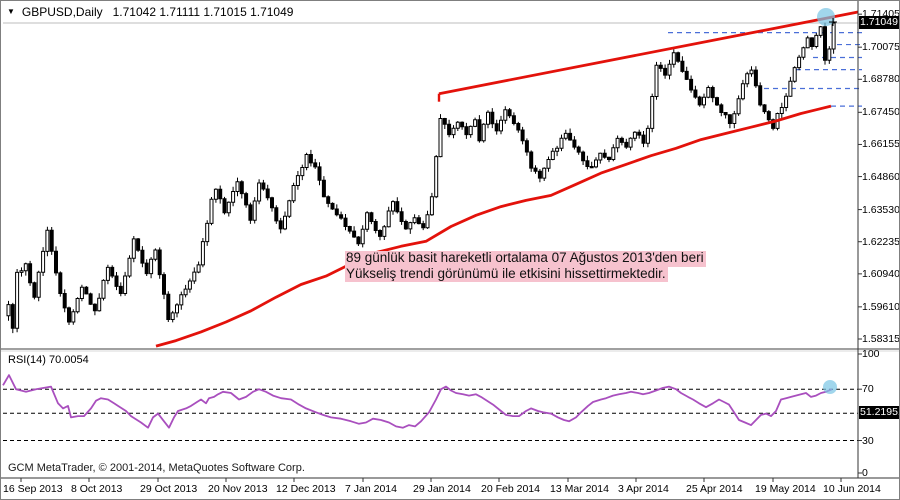 The height and width of the screenshot is (500, 900). What do you see at coordinates (881, 210) in the screenshot?
I see `price-tick-label: 1.63530` at bounding box center [881, 210].